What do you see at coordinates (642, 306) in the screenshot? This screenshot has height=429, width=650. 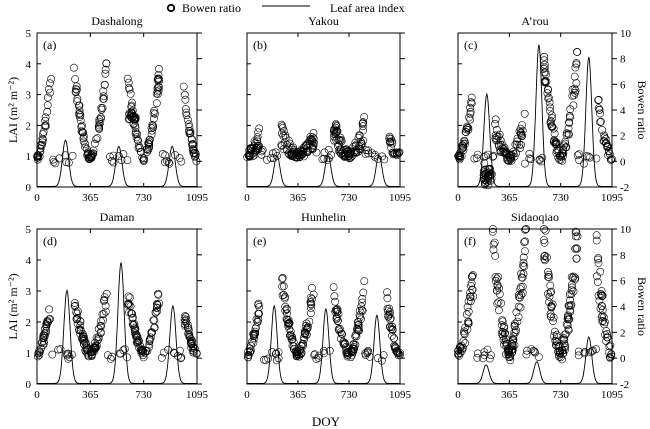 I see `y-right-label: Bowen ratio` at bounding box center [642, 306].